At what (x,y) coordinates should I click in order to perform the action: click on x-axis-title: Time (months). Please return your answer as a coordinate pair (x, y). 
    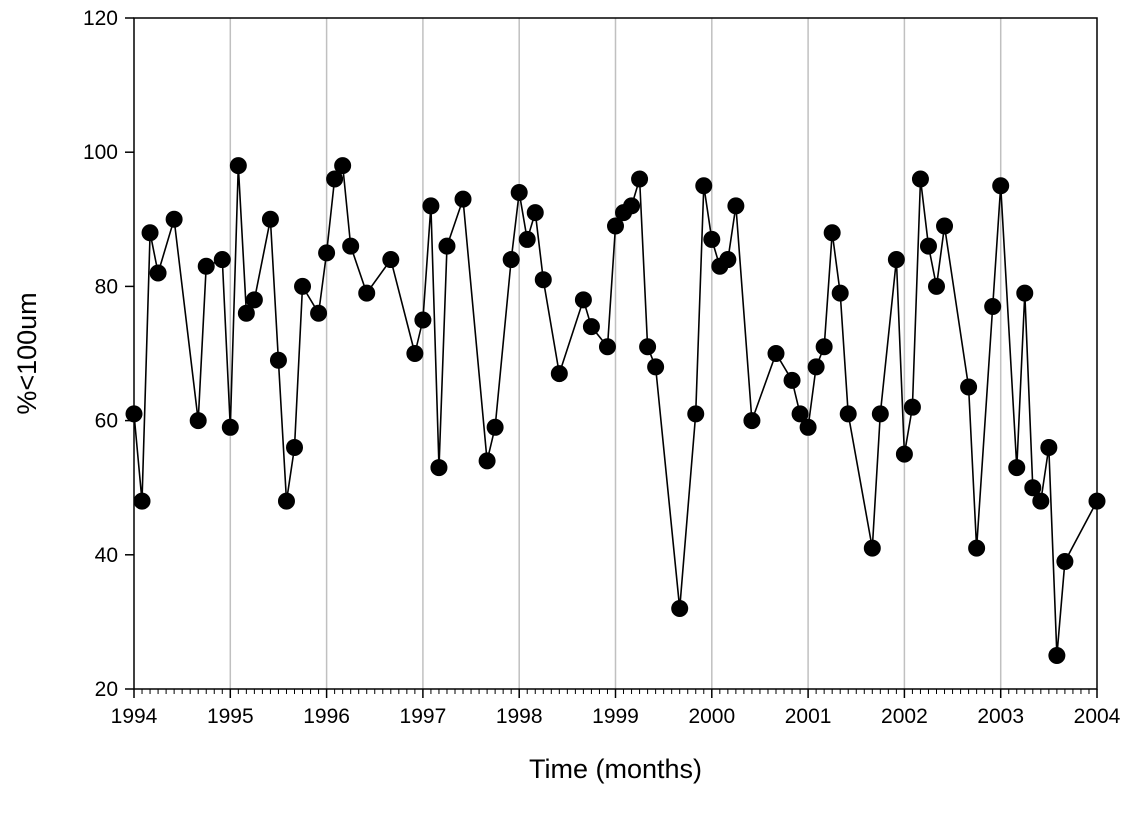
    Looking at the image, I should click on (615, 769).